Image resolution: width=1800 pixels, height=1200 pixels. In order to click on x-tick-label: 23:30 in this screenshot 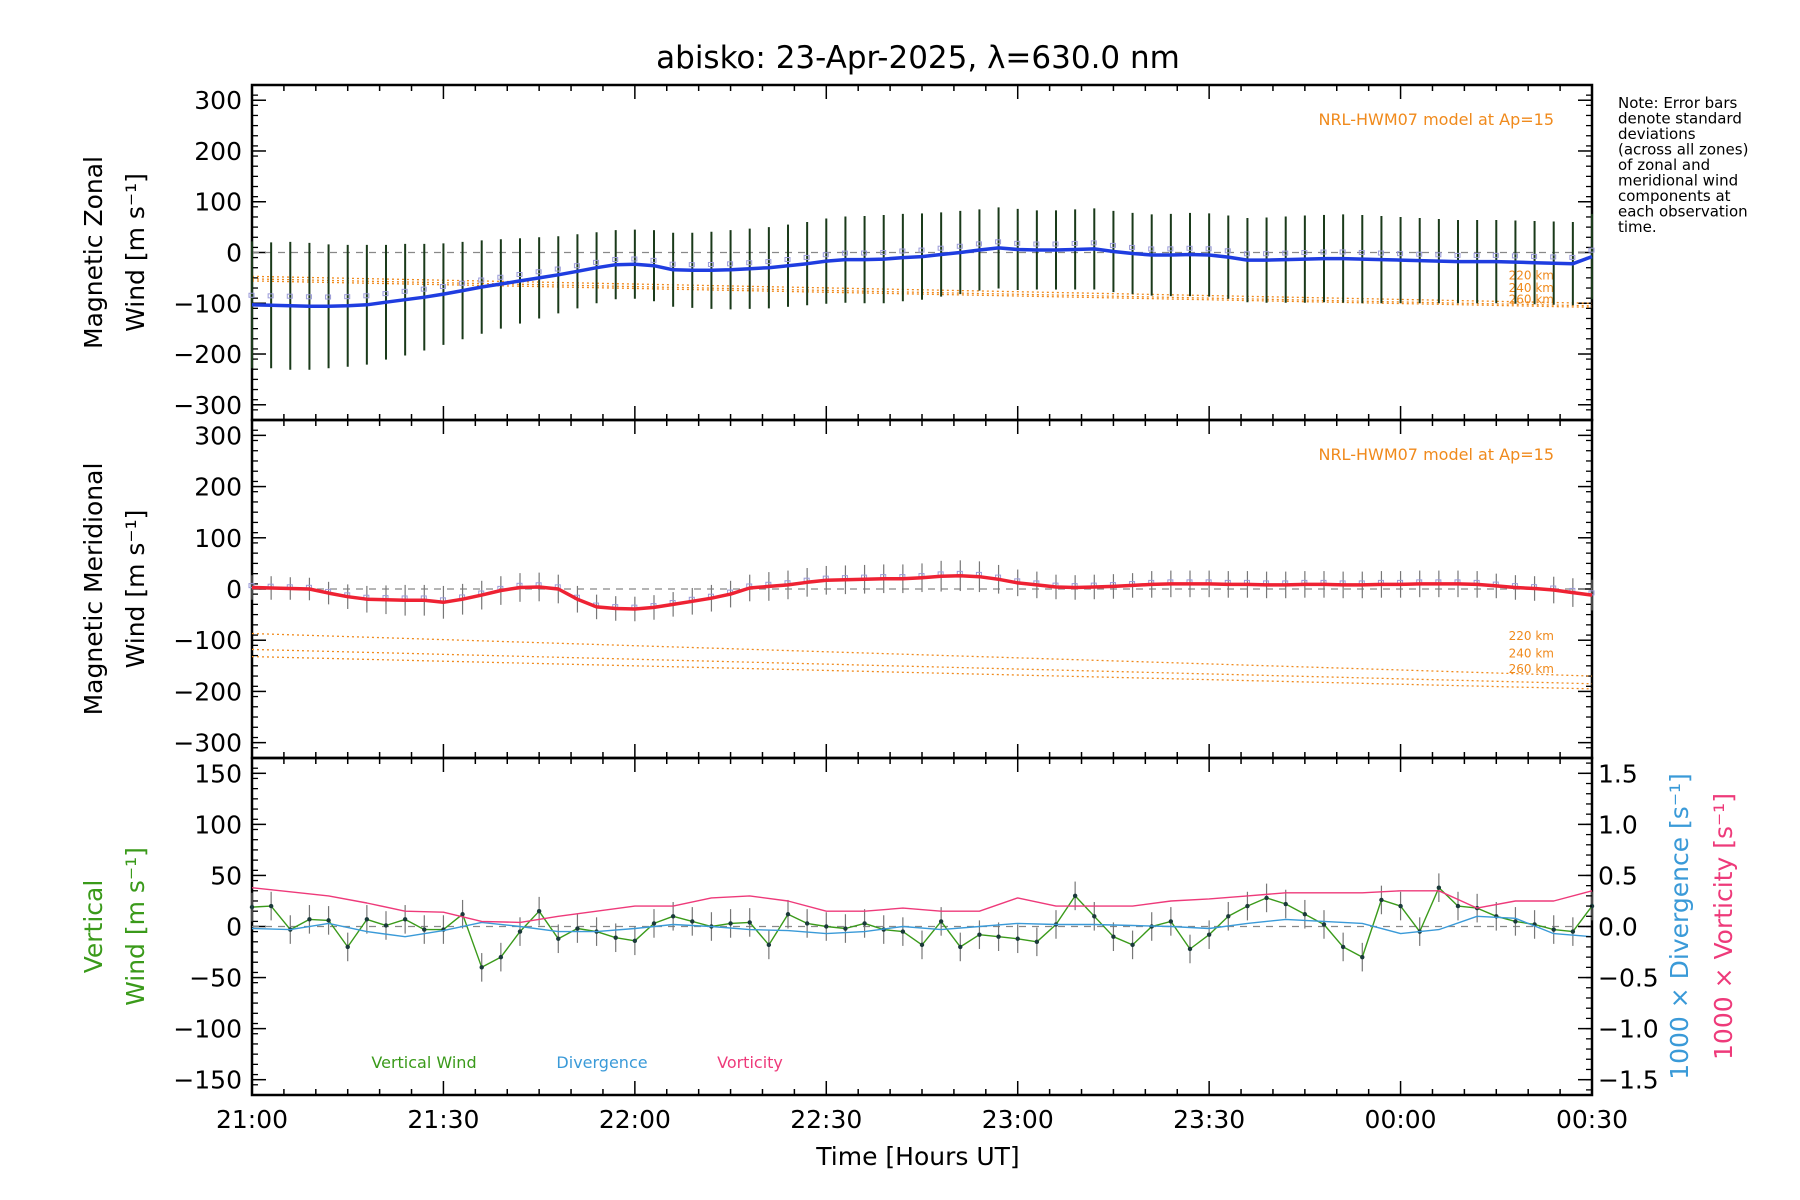, I will do `click(1209, 1119)`.